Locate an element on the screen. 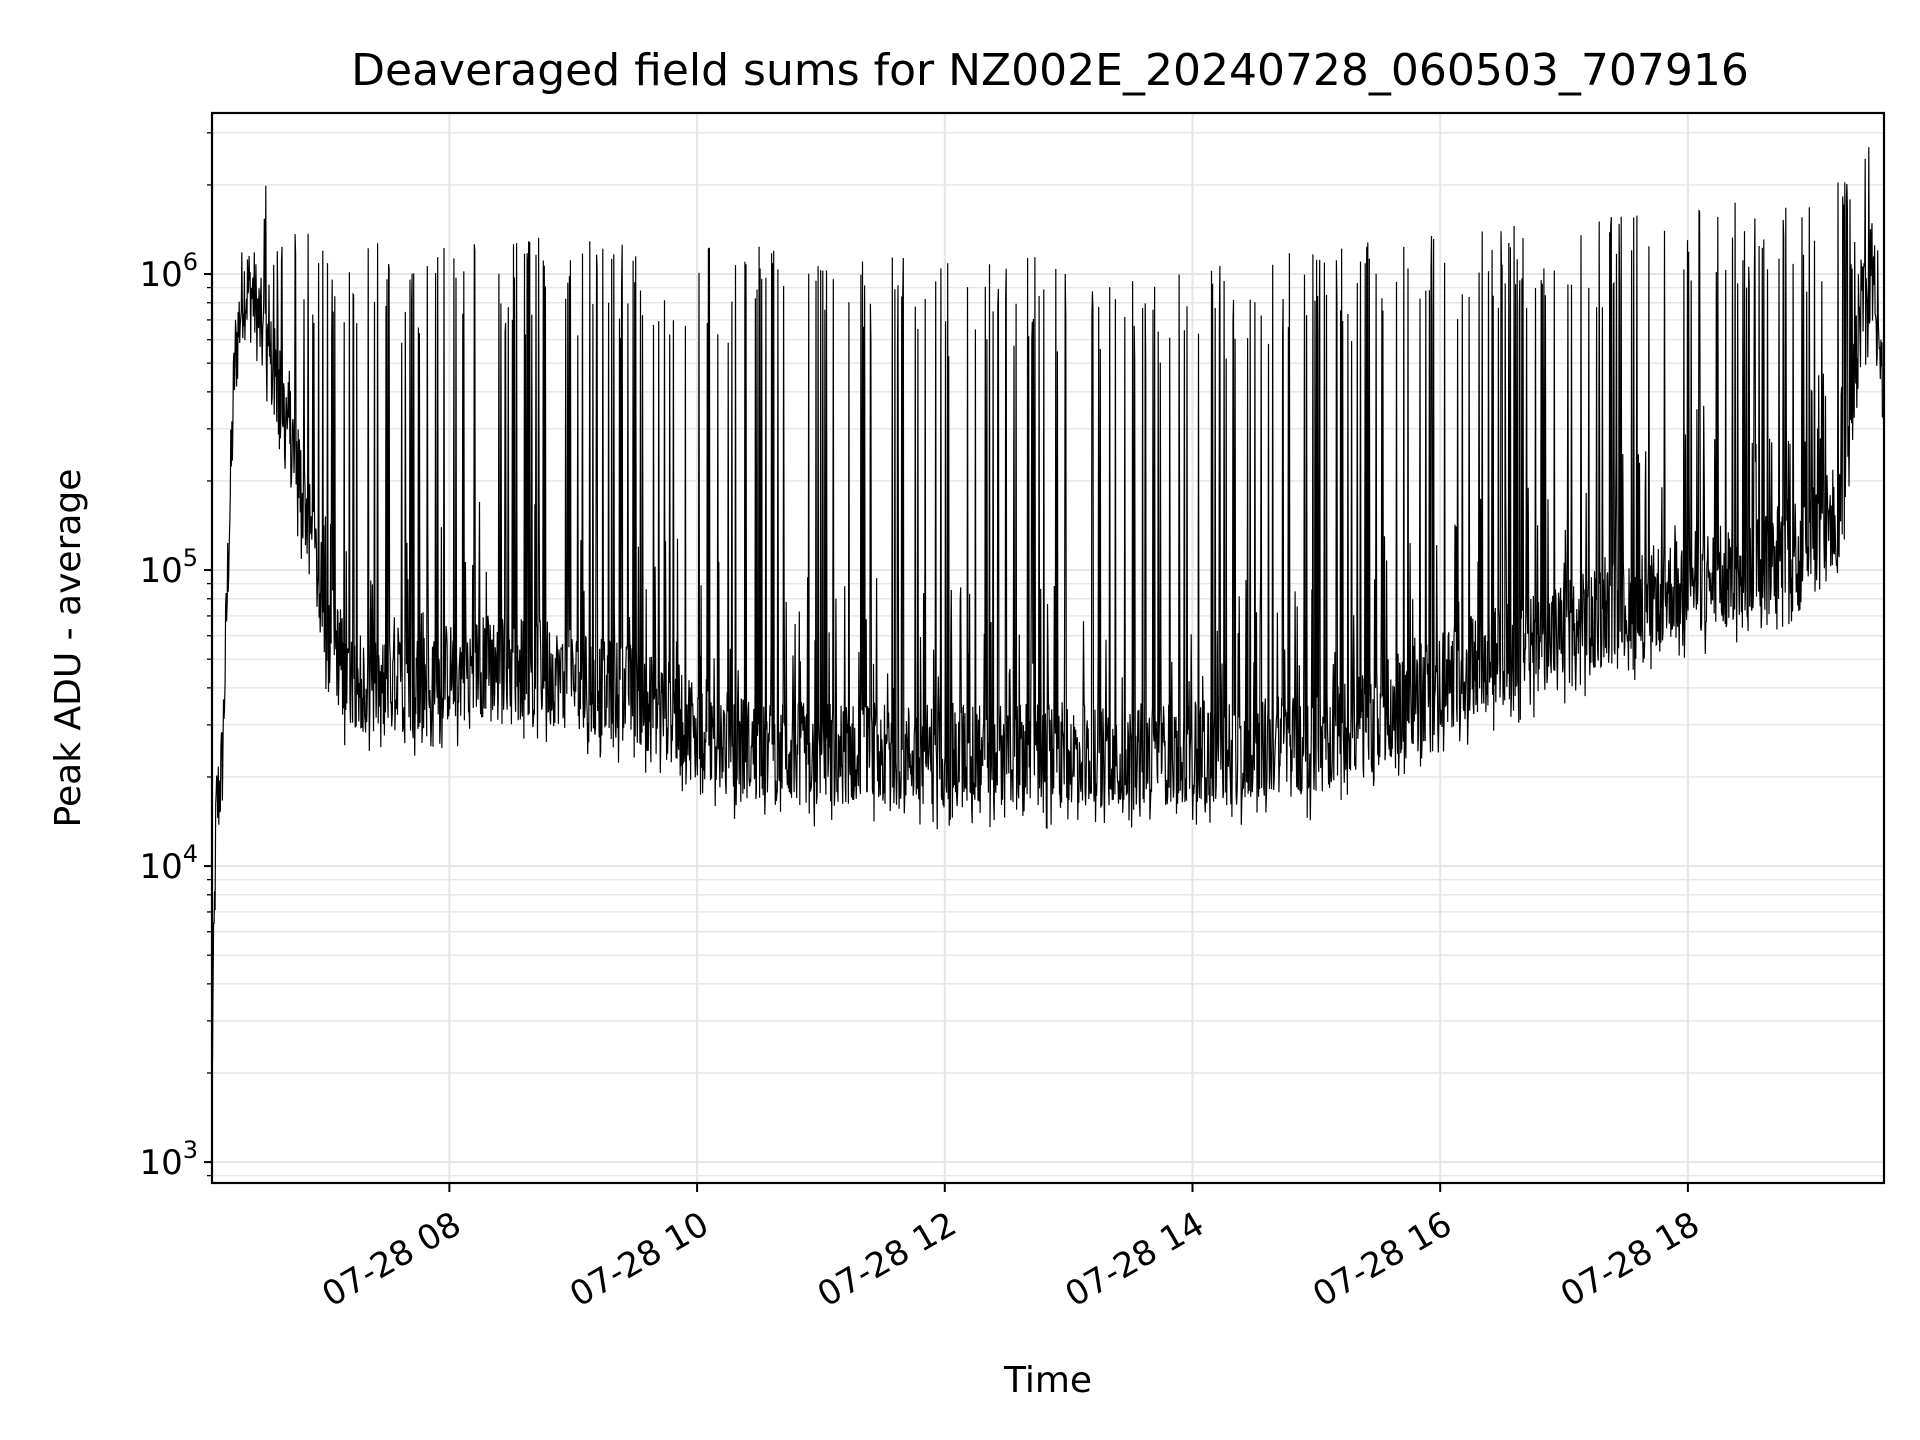  y-tick-label: 10⁴ is located at coordinates (168, 863).